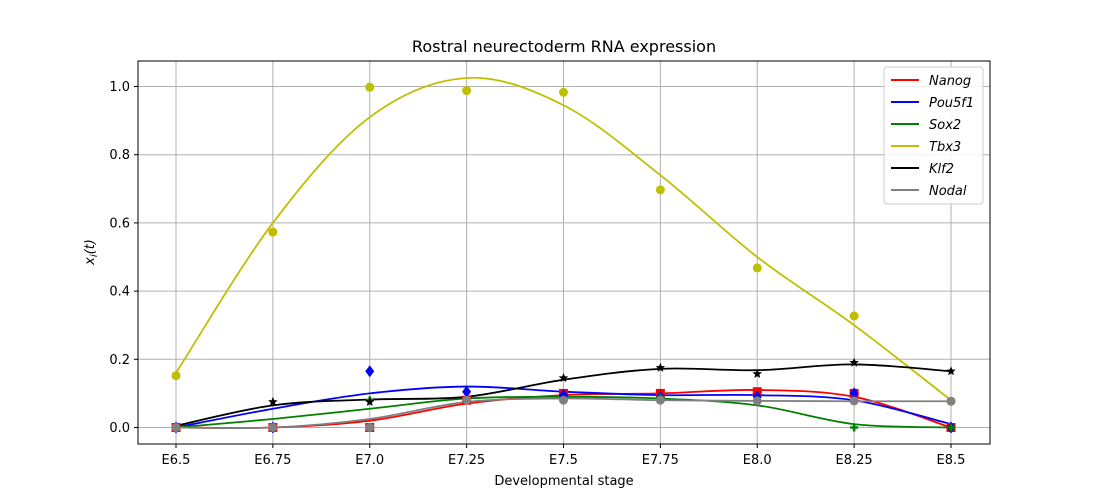 The height and width of the screenshot is (500, 1100). What do you see at coordinates (941, 169) in the screenshot?
I see `legend-label: Klf2` at bounding box center [941, 169].